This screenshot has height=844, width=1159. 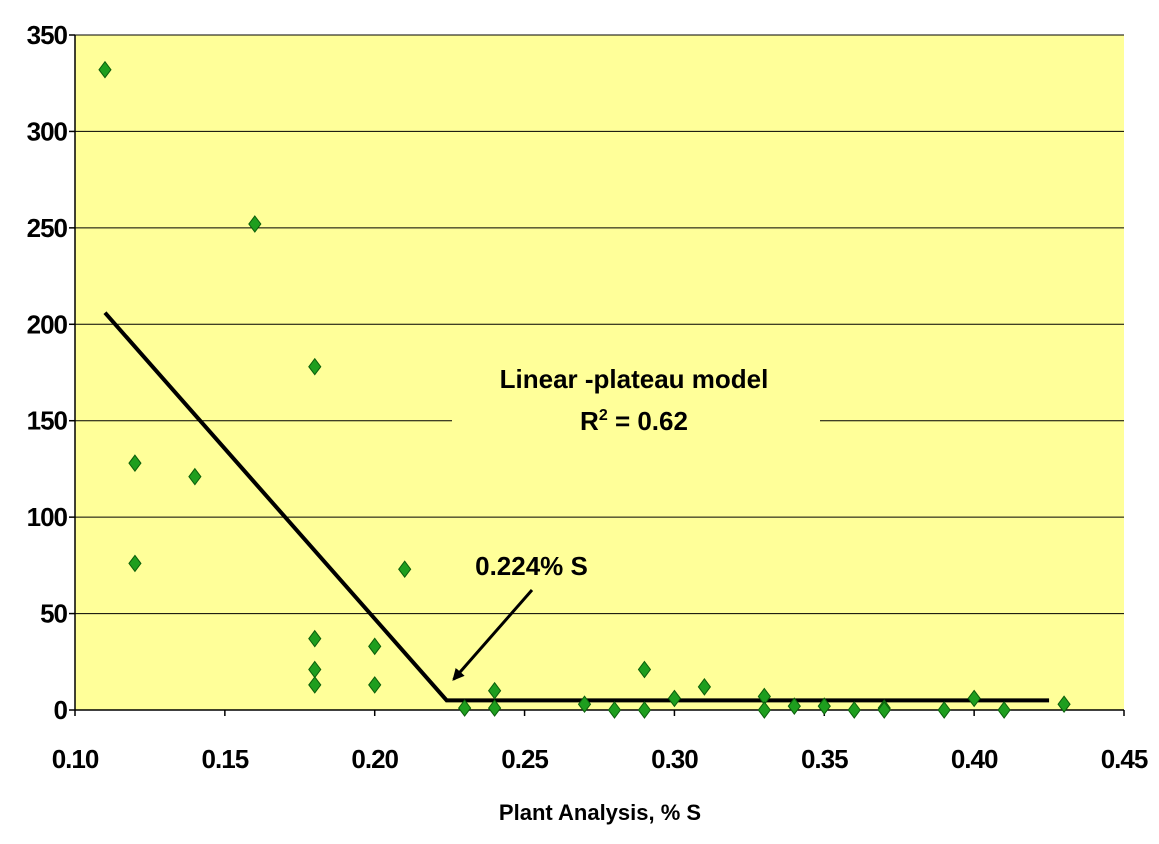 I want to click on x-tick-label: 0.25, so click(x=524, y=759).